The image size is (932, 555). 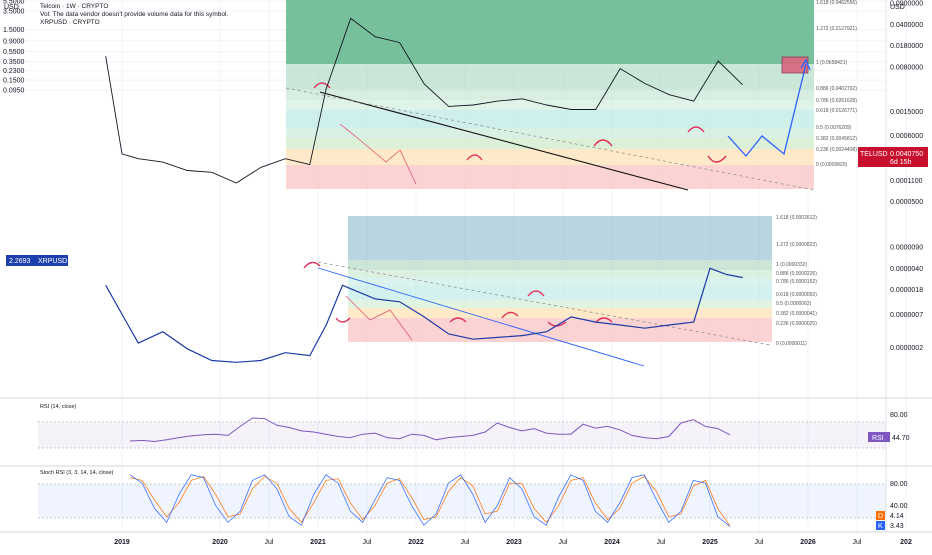 I want to click on time-tick-label: 2022, so click(x=416, y=542).